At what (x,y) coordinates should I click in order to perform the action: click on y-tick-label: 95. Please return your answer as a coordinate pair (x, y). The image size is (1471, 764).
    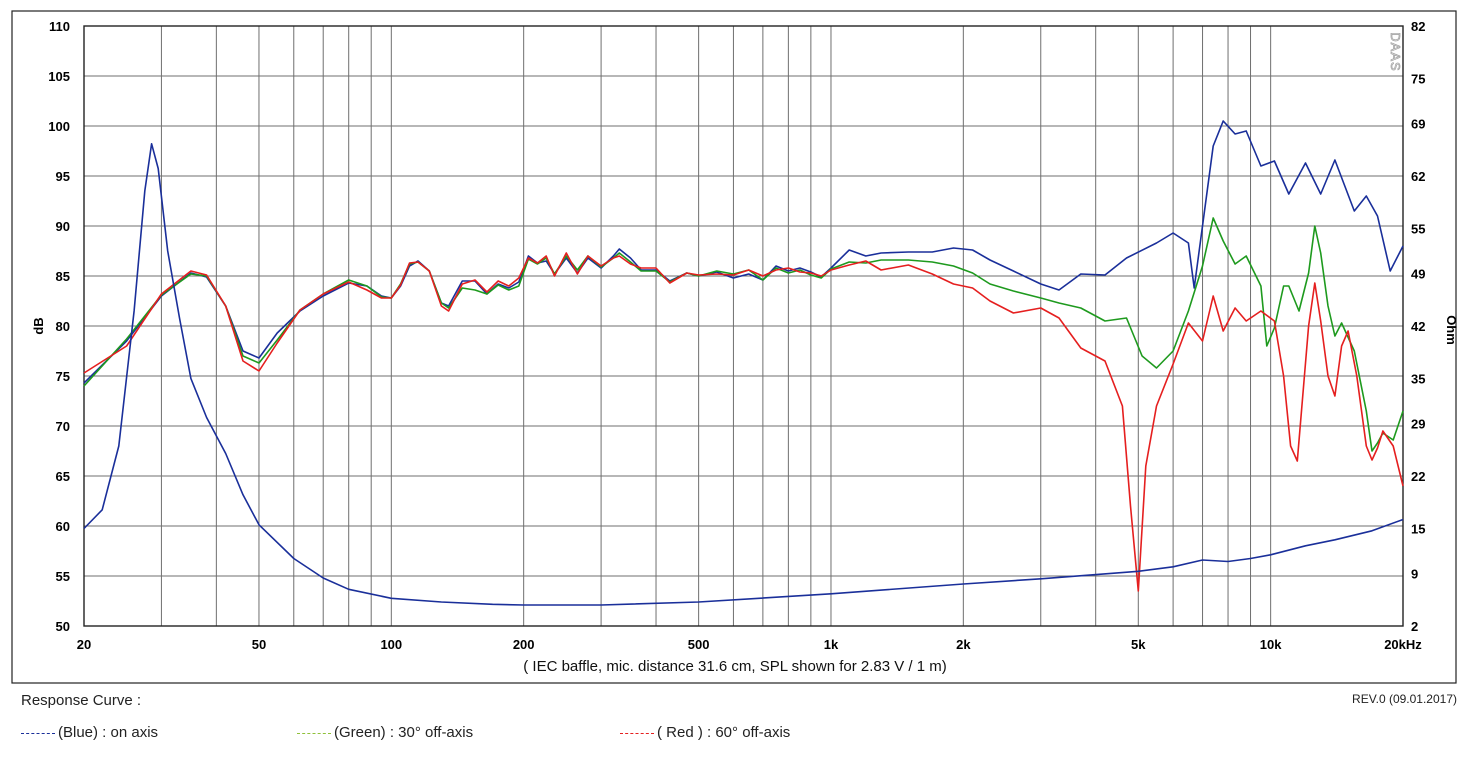
    Looking at the image, I should click on (63, 176).